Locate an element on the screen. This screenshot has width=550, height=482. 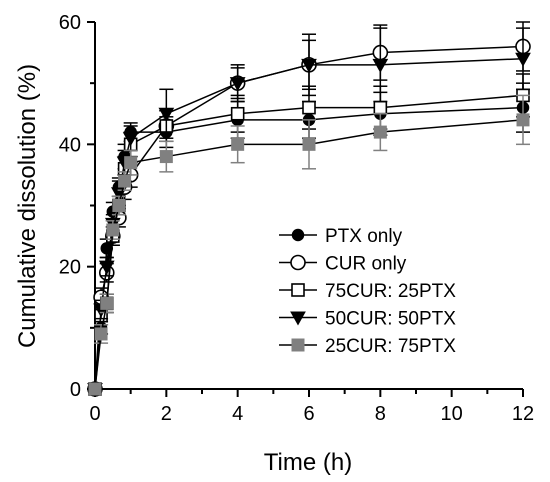
y-tick-label: 60 is located at coordinates (70, 23).